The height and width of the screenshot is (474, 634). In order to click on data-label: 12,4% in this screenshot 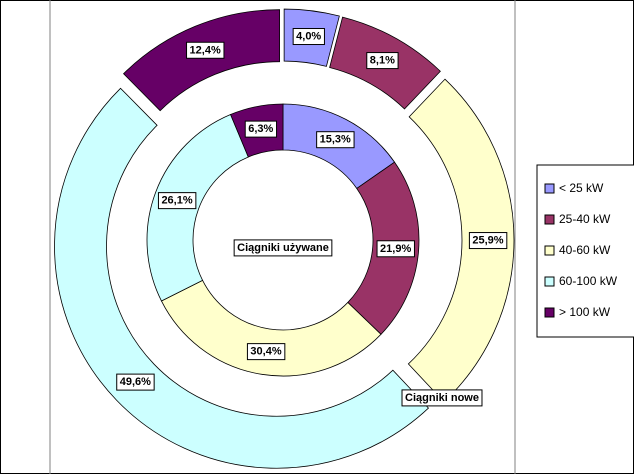, I will do `click(205, 50)`.